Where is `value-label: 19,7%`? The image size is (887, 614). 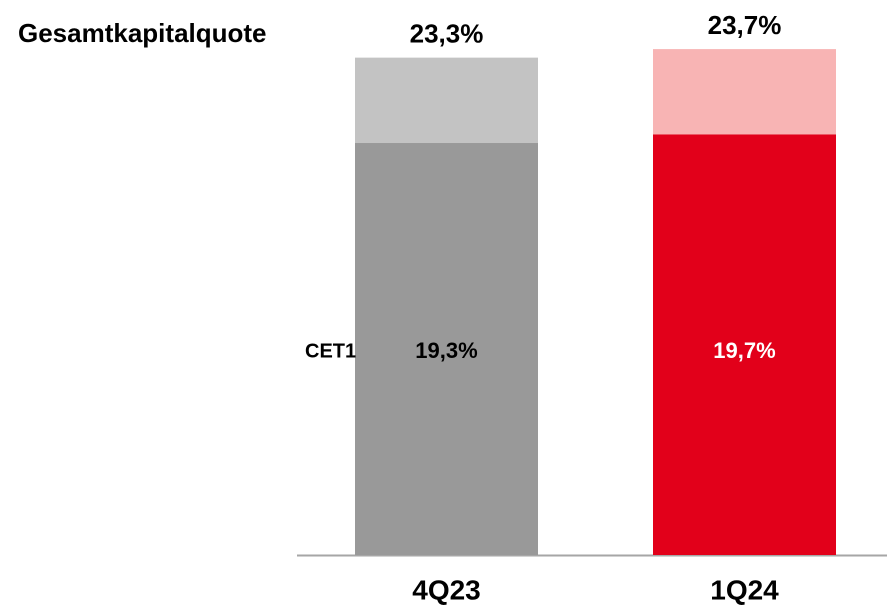
value-label: 19,7% is located at coordinates (744, 350).